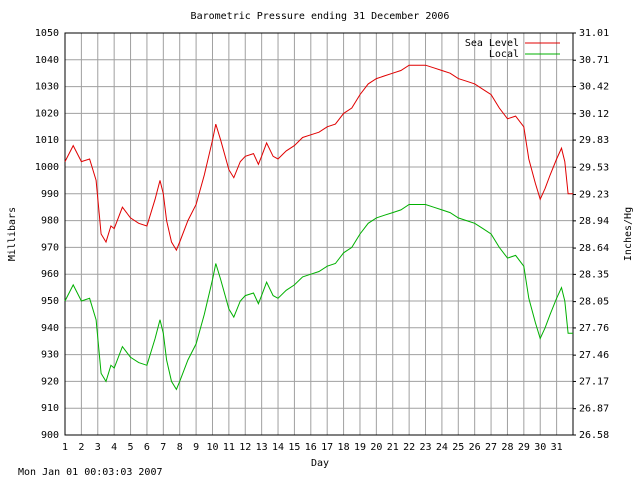 Image resolution: width=640 pixels, height=480 pixels. I want to click on y2-tick-label: 30.71, so click(594, 60).